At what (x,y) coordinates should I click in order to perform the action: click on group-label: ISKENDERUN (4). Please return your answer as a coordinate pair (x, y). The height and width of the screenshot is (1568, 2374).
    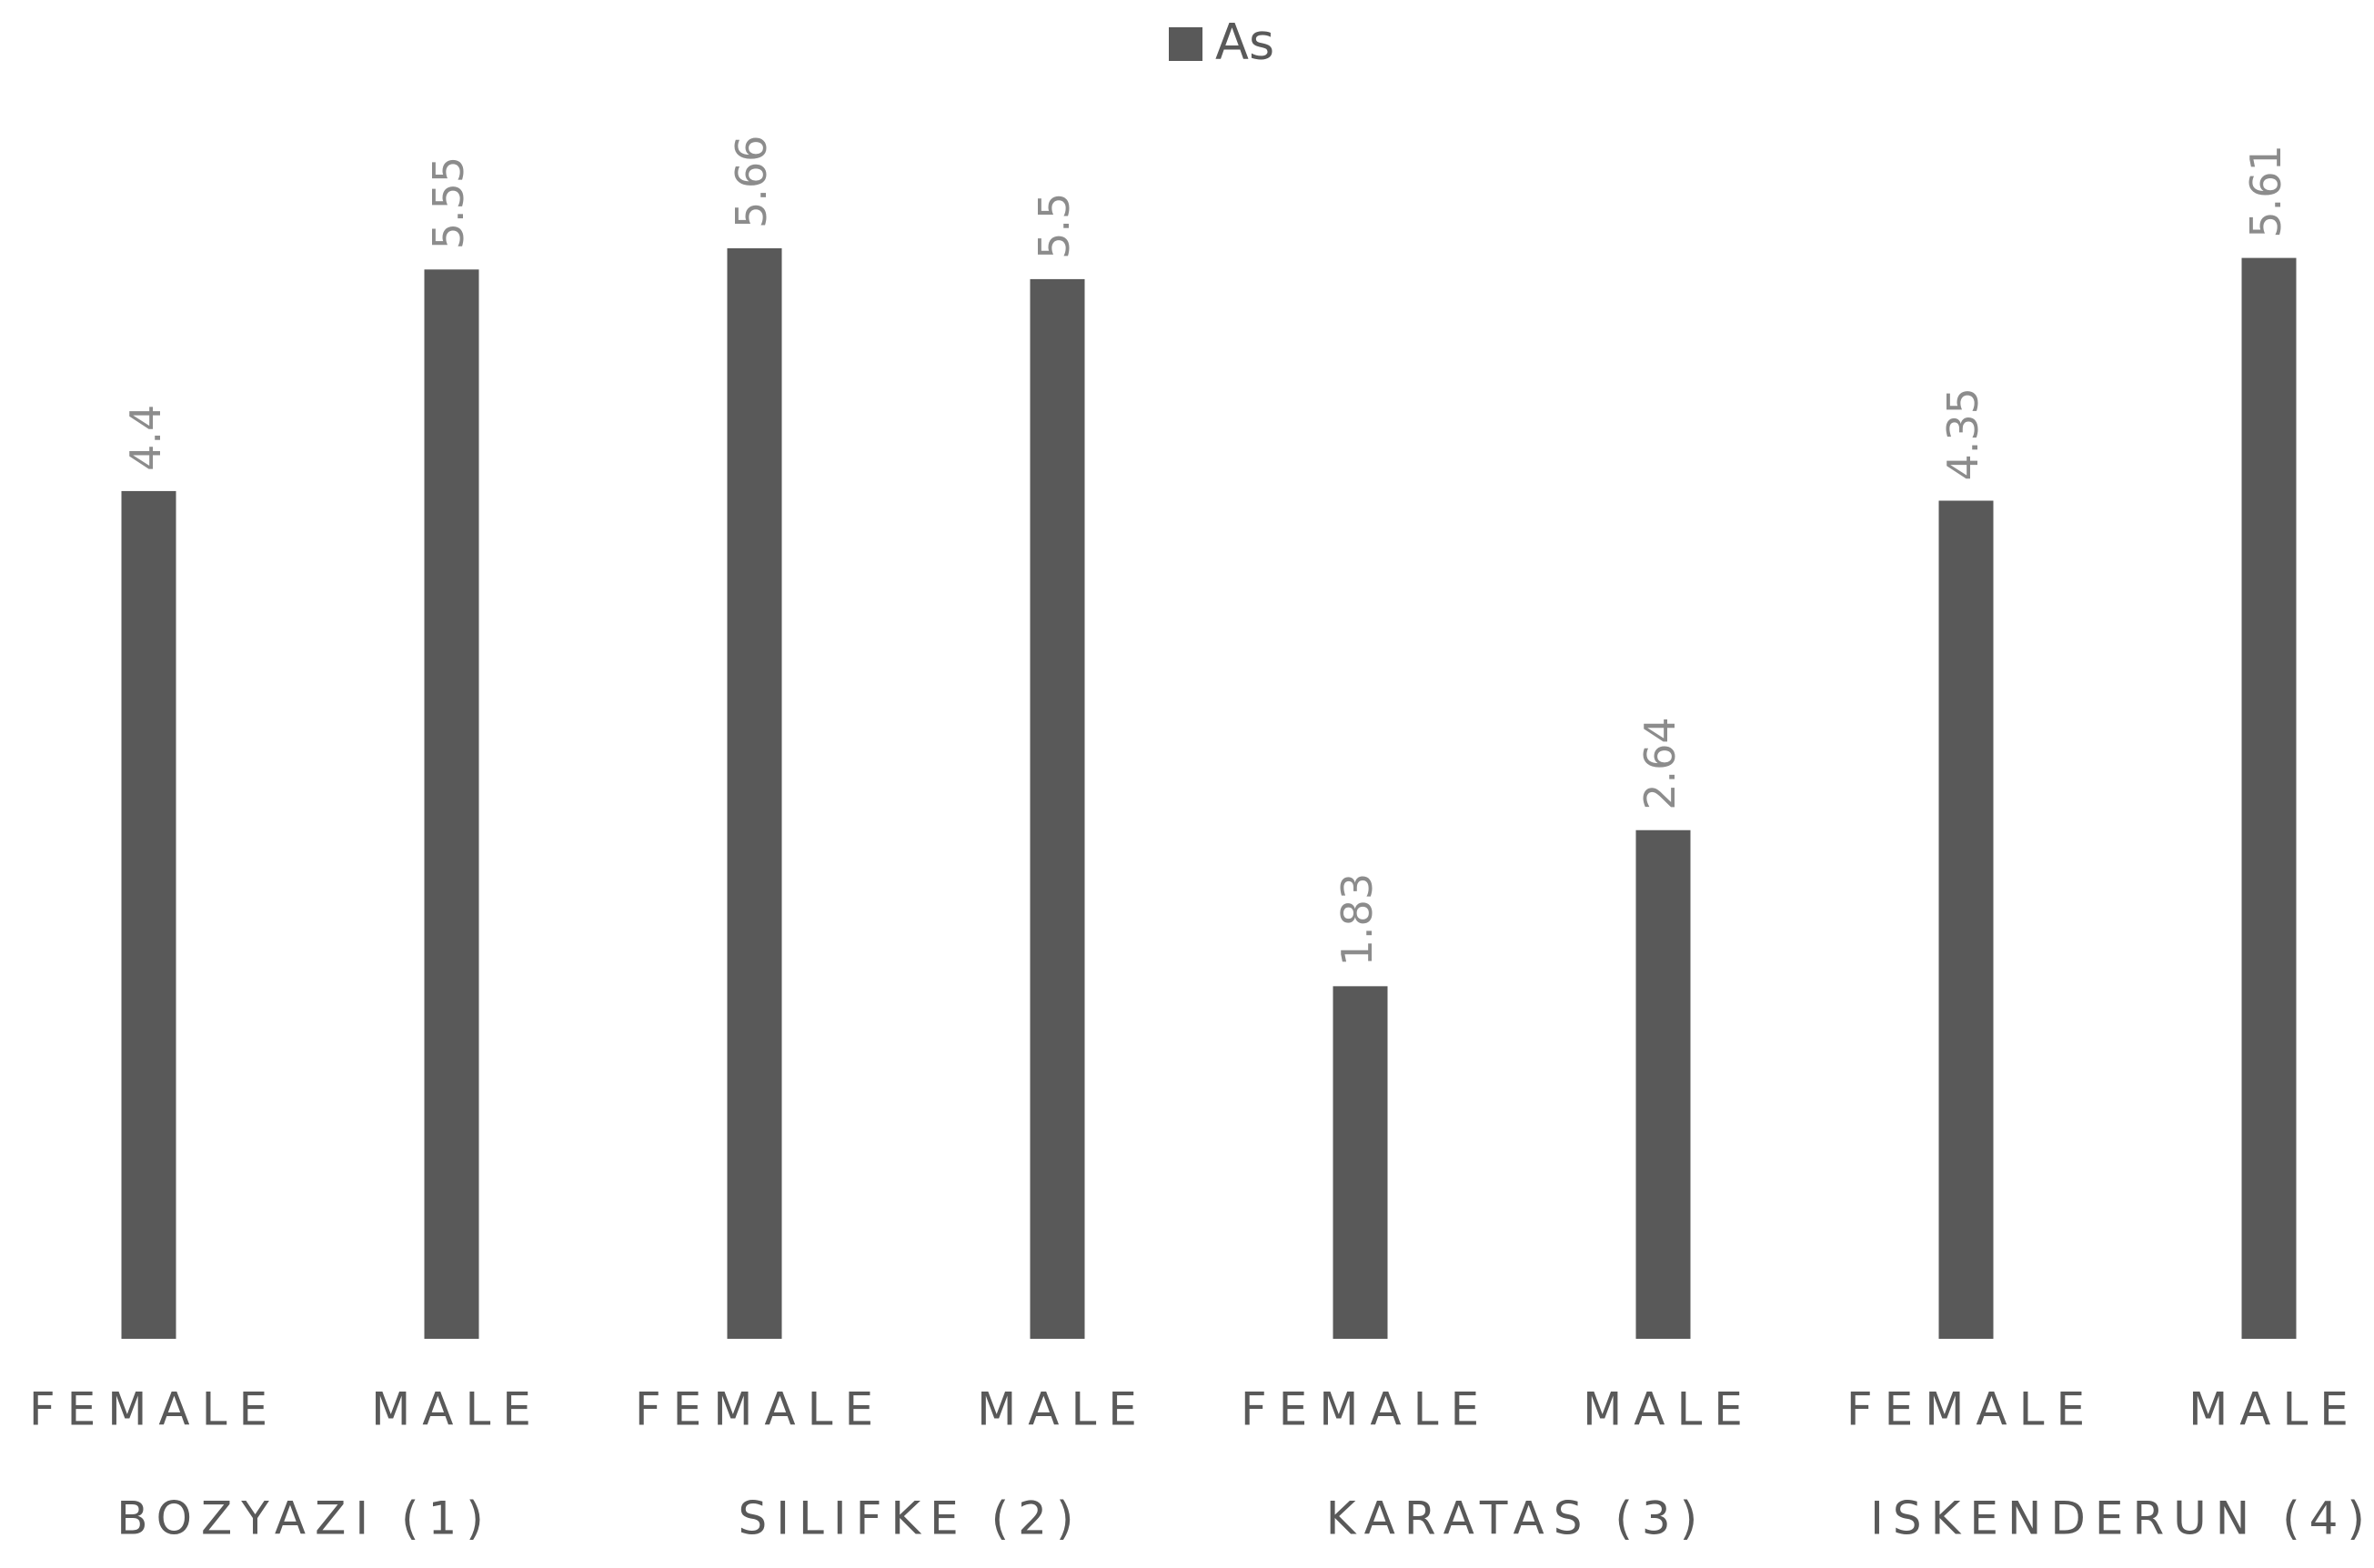
    Looking at the image, I should click on (2122, 1519).